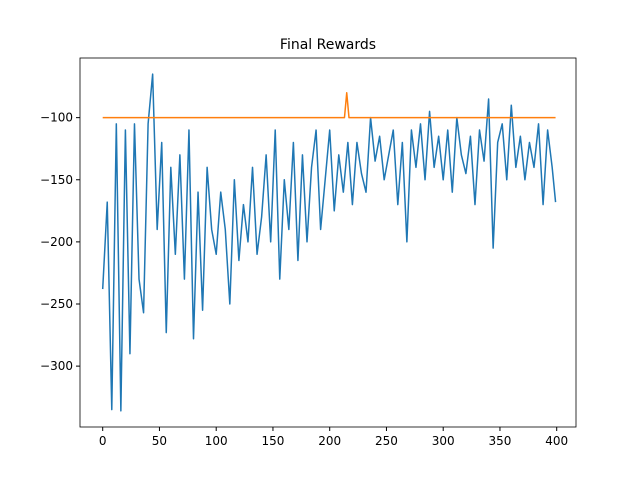 The width and height of the screenshot is (640, 480). I want to click on chart-title: Final Rewards, so click(328, 45).